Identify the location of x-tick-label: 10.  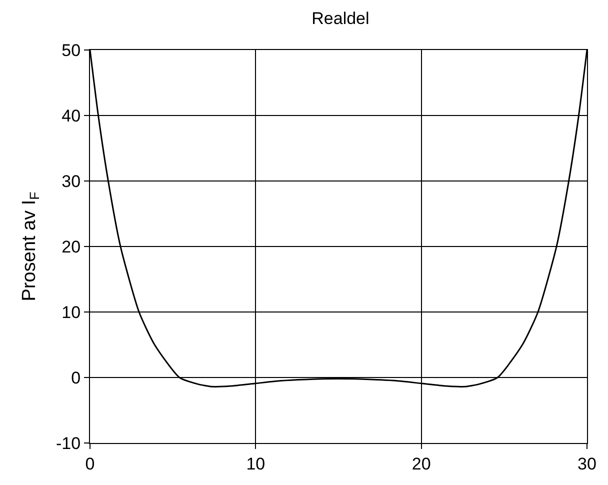
(256, 464).